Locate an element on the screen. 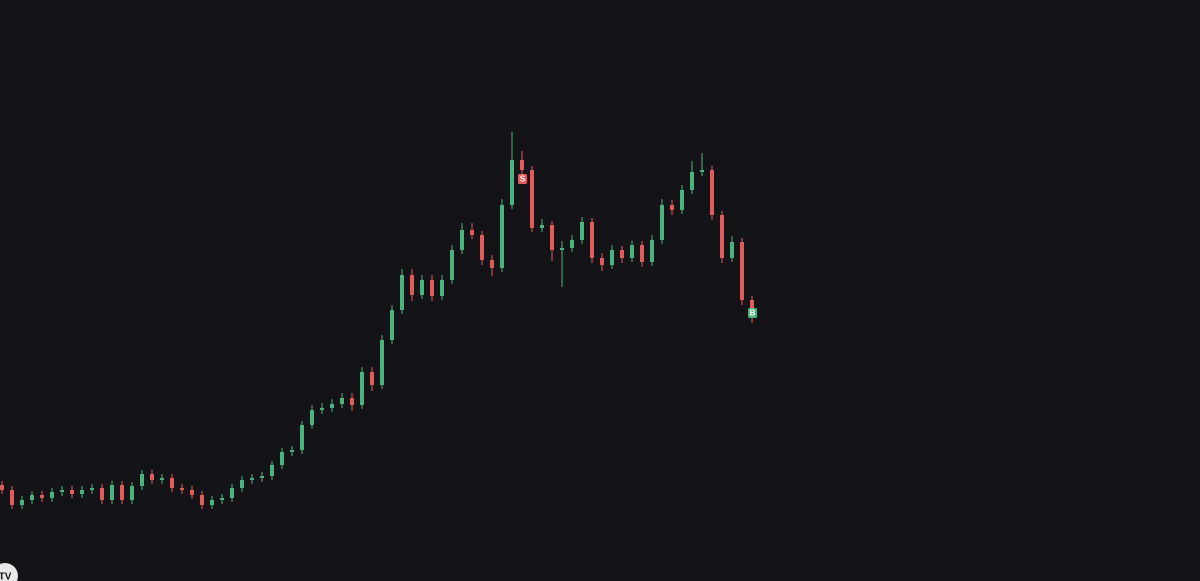  signal-label: B is located at coordinates (753, 313).